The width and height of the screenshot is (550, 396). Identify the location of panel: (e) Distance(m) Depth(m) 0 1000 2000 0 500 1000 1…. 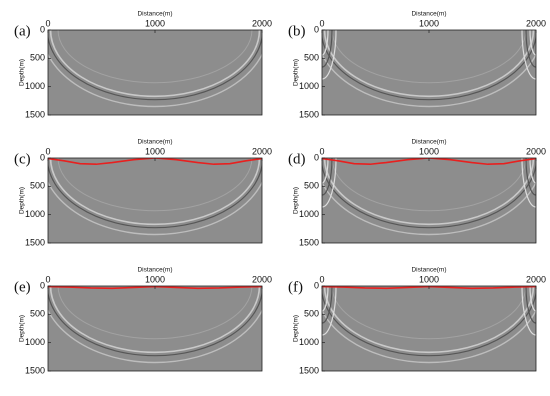
(143, 321).